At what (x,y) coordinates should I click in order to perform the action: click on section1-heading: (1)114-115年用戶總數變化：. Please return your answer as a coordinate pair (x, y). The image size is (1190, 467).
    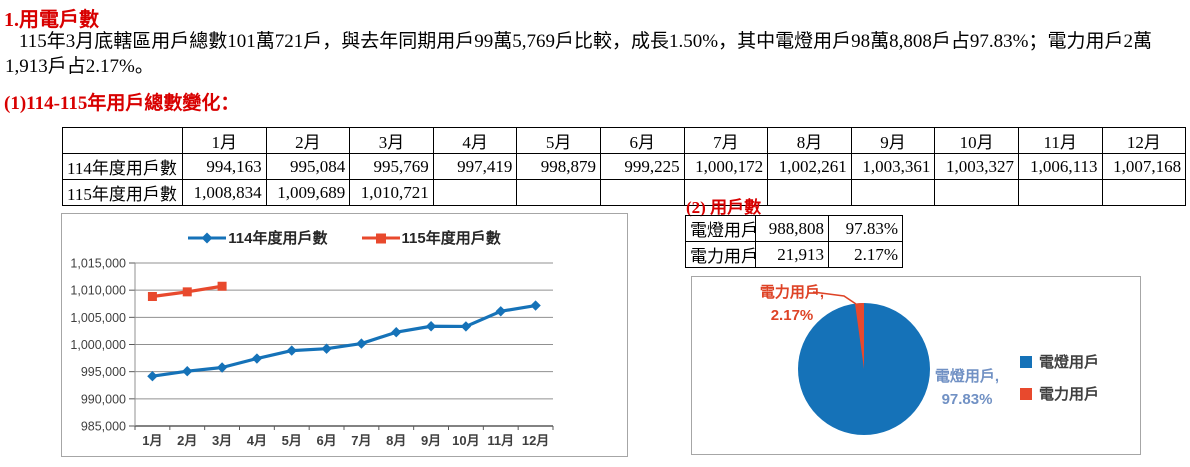
    Looking at the image, I should click on (122, 103).